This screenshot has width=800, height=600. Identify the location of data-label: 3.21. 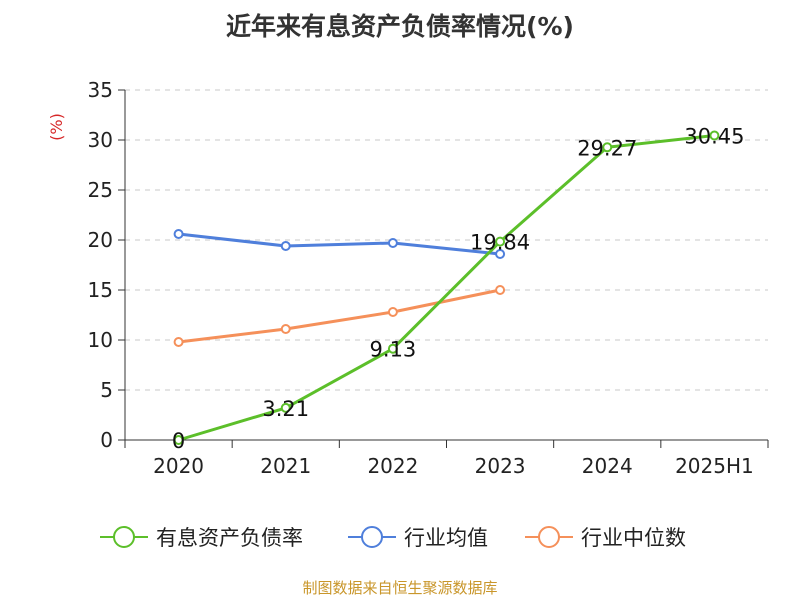
(285, 409).